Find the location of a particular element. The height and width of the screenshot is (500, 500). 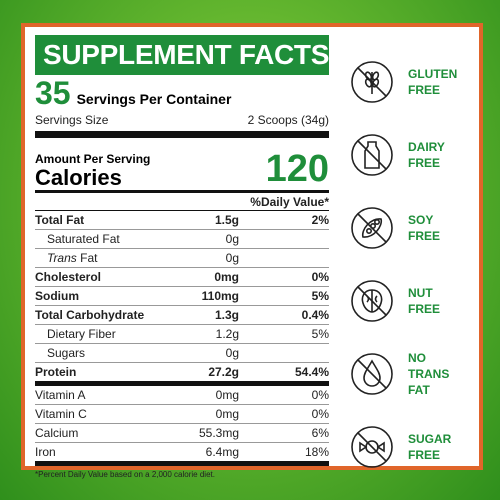

servings-per-container: 35 Servings Per Container is located at coordinates (182, 93).